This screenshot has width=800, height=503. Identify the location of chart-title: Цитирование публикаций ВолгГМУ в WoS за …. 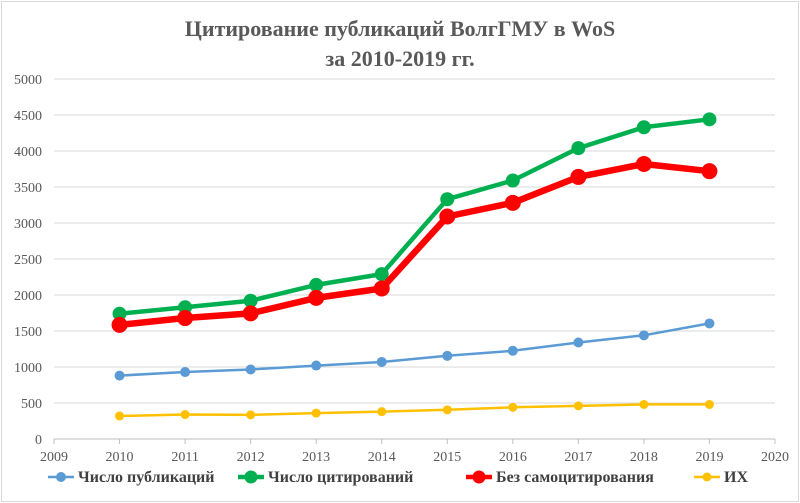
(400, 44).